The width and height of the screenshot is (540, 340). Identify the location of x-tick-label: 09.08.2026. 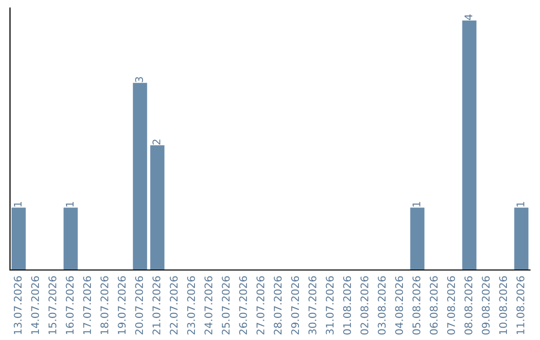
(486, 305).